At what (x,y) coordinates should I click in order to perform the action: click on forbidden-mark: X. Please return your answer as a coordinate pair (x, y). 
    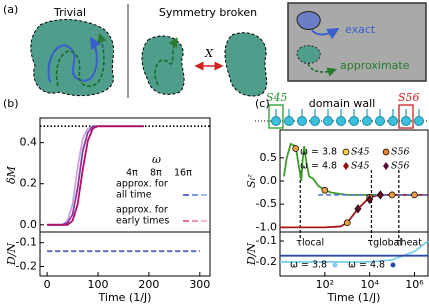
    Looking at the image, I should click on (209, 53).